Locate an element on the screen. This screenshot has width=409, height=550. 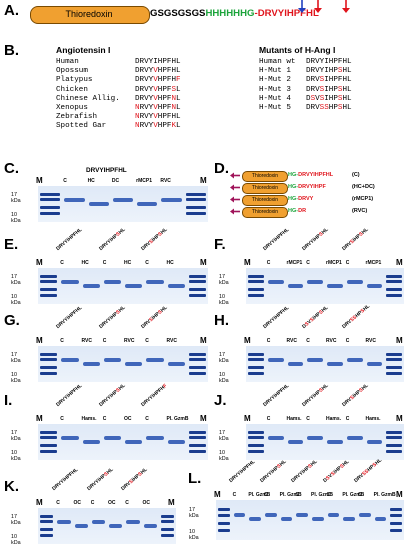
species-name: Xenopus is located at coordinates (72, 107).